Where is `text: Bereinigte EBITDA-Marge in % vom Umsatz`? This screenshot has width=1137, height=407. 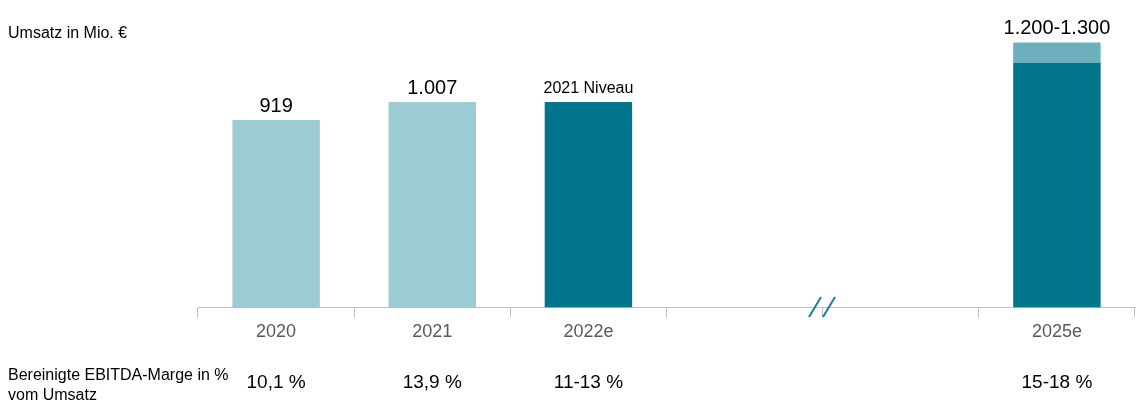 text: Bereinigte EBITDA-Marge in % vom Umsatz is located at coordinates (118, 385).